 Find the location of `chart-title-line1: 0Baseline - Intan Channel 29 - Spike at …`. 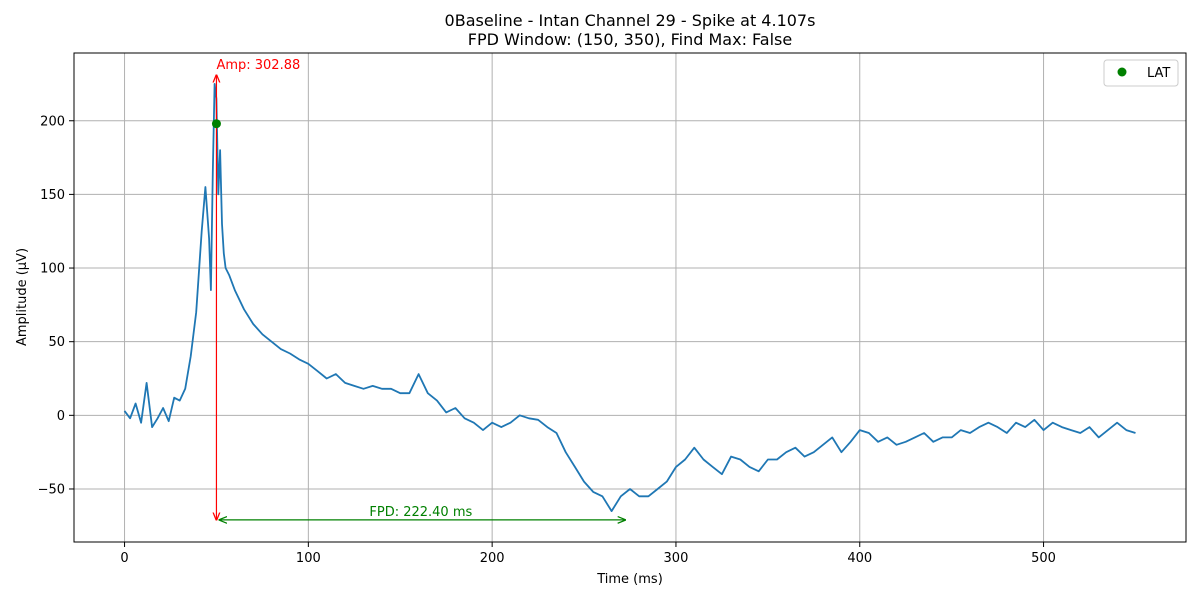

chart-title-line1: 0Baseline - Intan Channel 29 - Spike at … is located at coordinates (630, 20).